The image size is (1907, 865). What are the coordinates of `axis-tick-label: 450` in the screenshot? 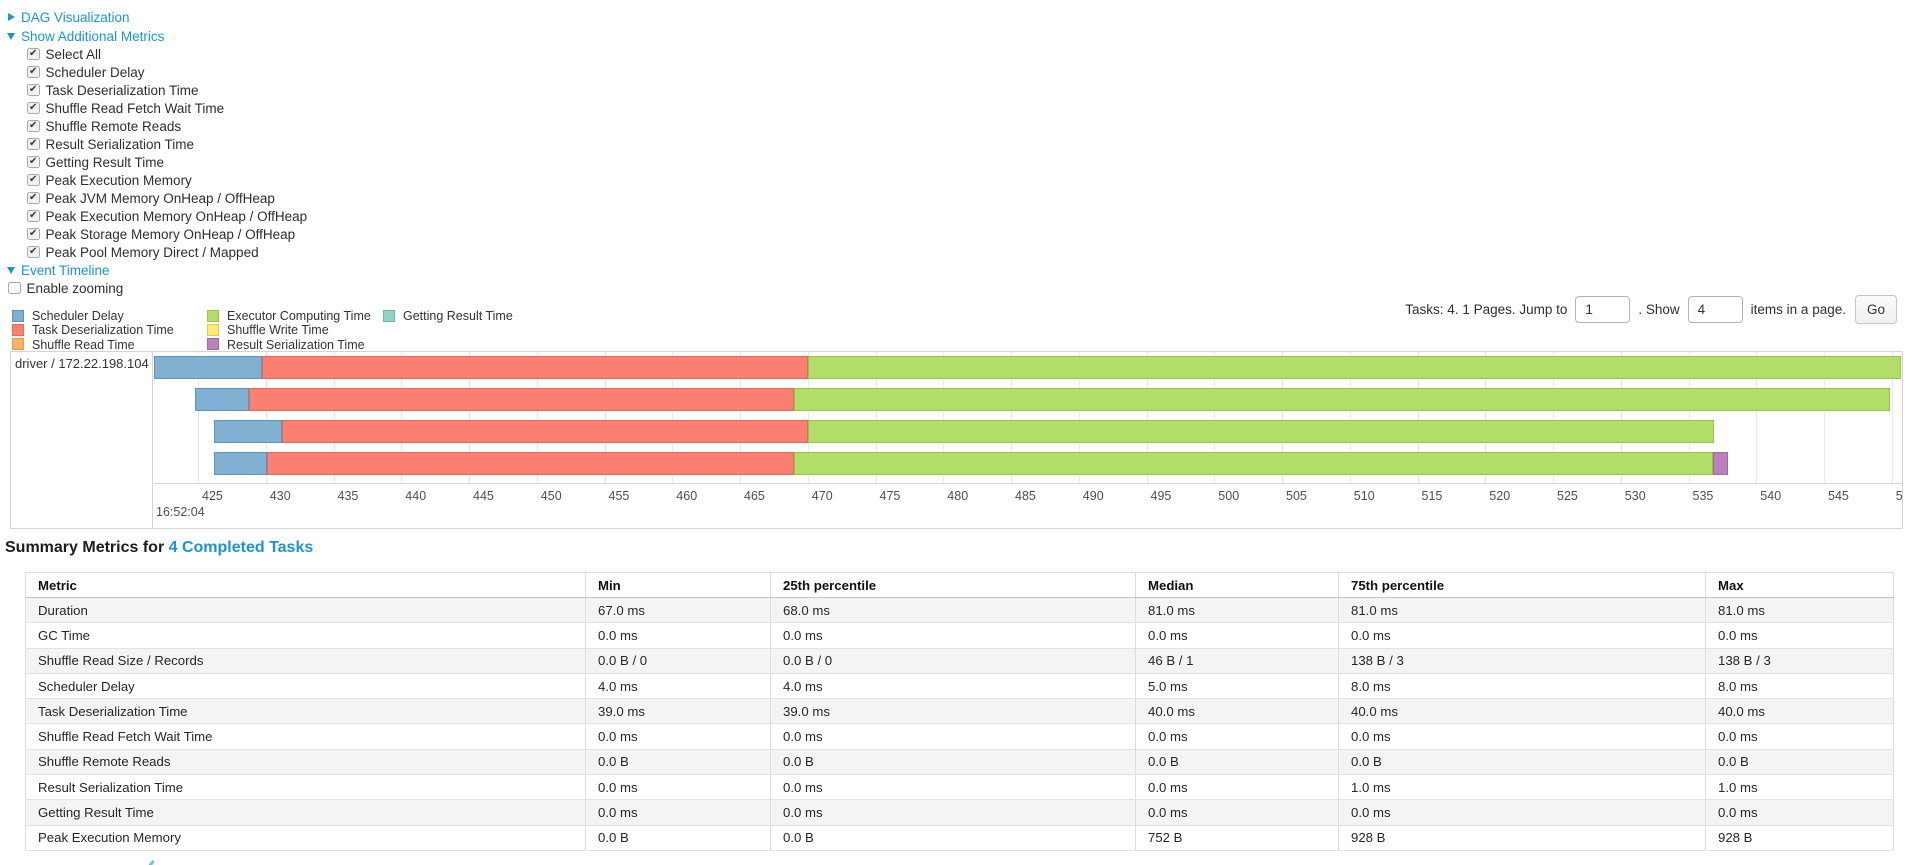 It's located at (551, 496).